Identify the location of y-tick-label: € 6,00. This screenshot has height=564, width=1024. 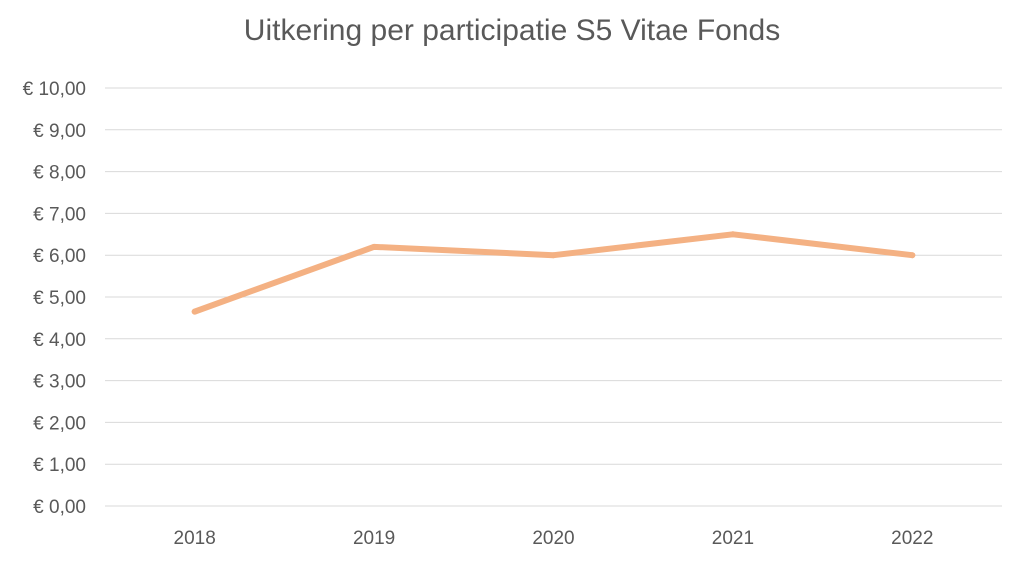
(59, 256).